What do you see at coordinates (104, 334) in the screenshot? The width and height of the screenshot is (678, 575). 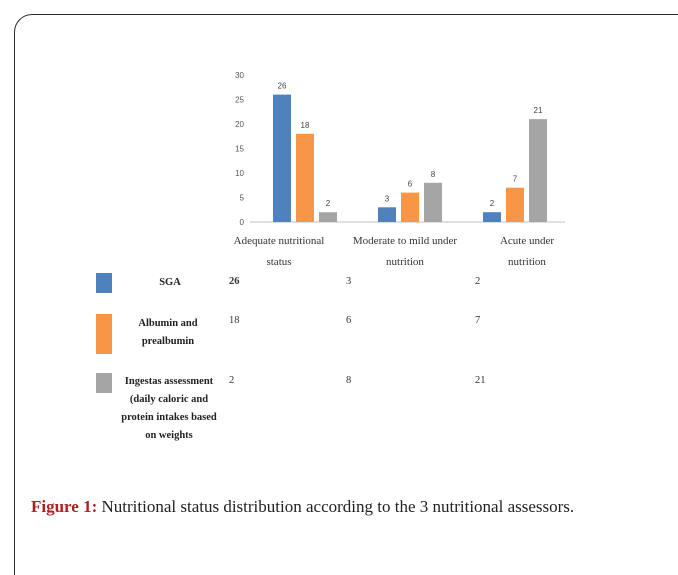 I see `legend-swatch-albumin` at bounding box center [104, 334].